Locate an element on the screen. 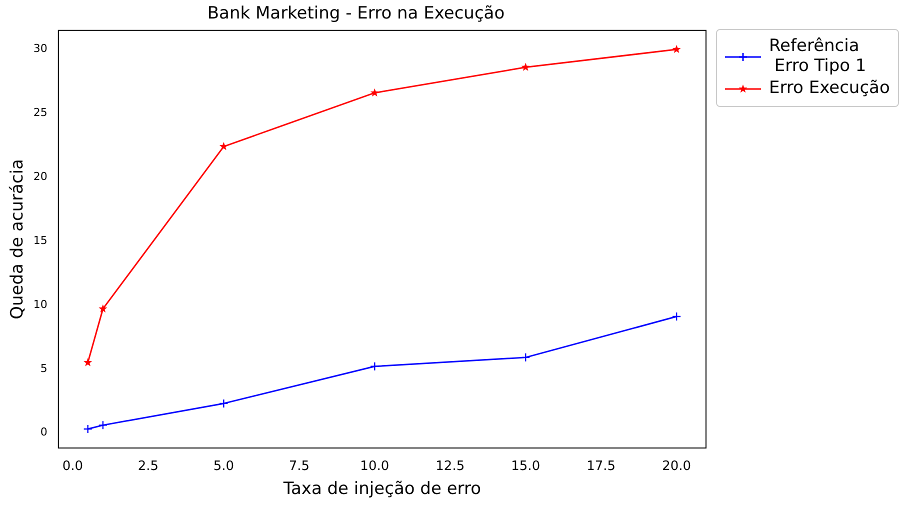 The height and width of the screenshot is (508, 906). x-tick-label: 2.5 is located at coordinates (148, 466).